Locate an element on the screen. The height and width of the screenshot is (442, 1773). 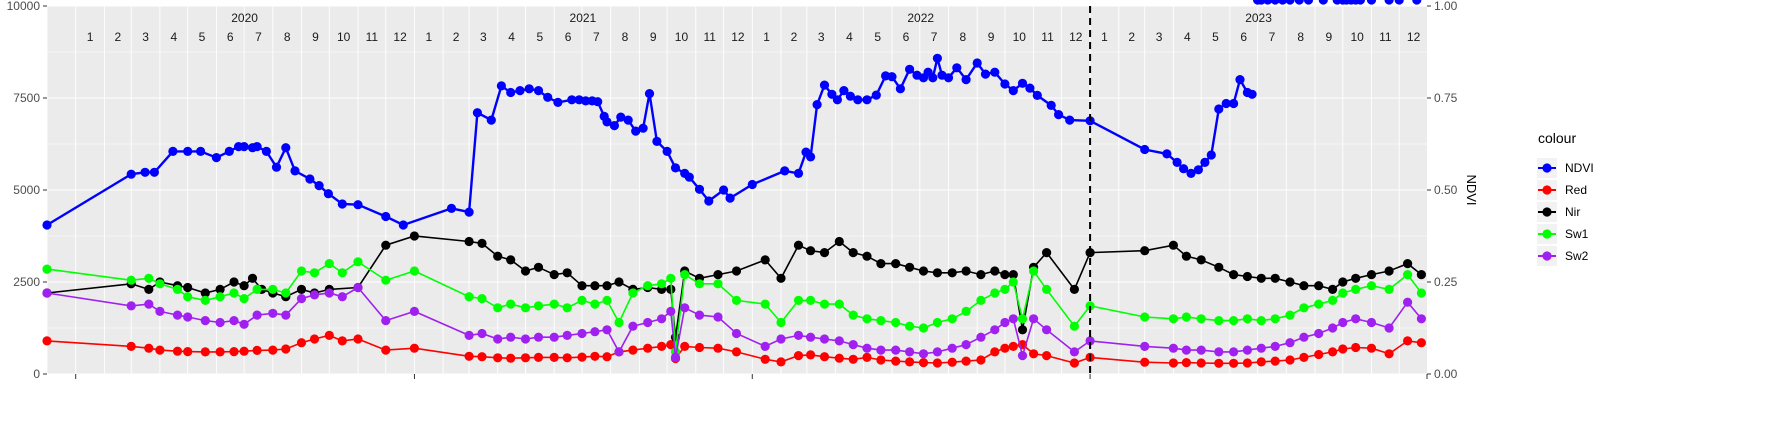
left-tick-label: 0 is located at coordinates (36, 374).